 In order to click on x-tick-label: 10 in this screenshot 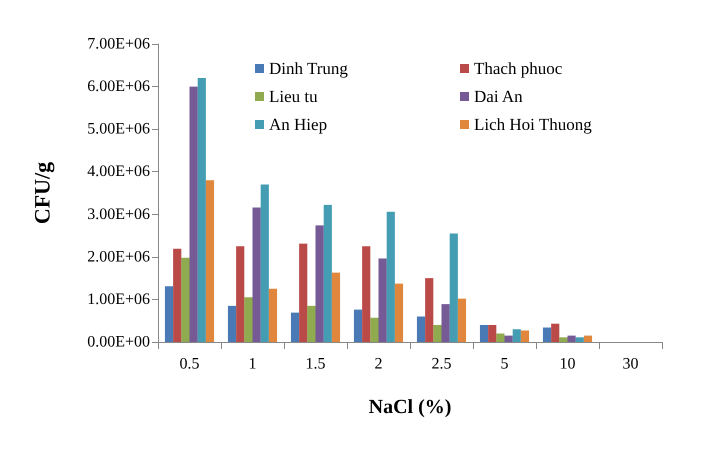, I will do `click(568, 364)`.